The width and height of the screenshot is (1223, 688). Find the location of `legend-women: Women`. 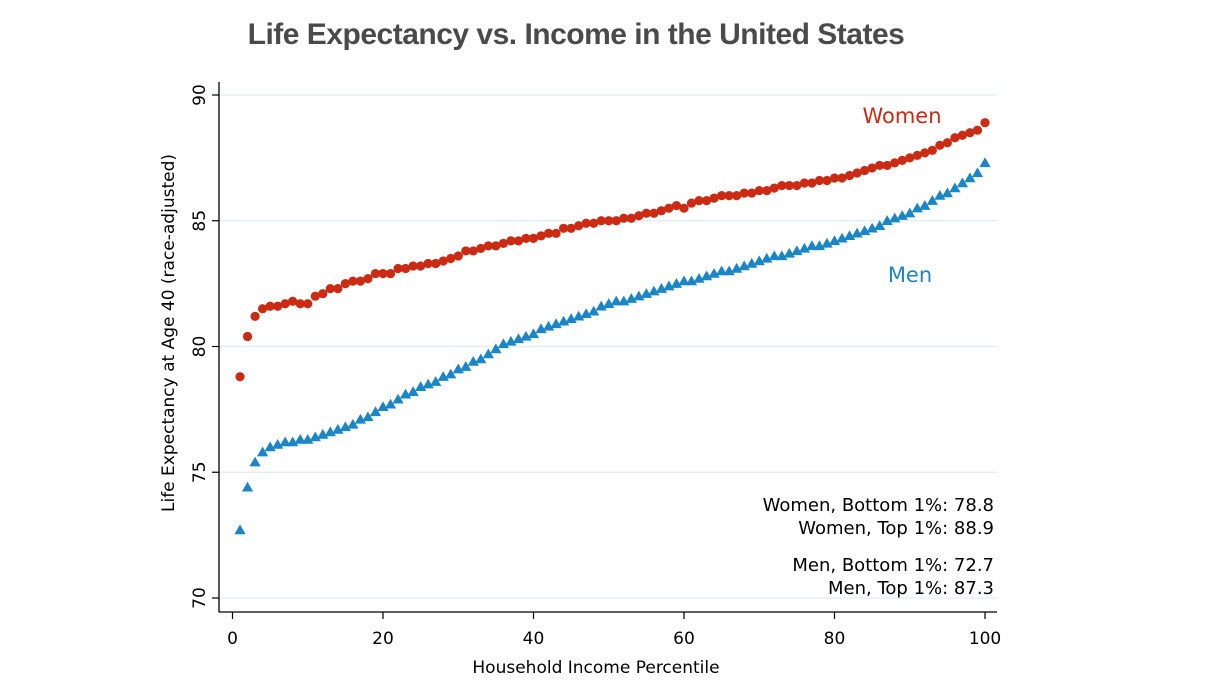

legend-women: Women is located at coordinates (901, 116).